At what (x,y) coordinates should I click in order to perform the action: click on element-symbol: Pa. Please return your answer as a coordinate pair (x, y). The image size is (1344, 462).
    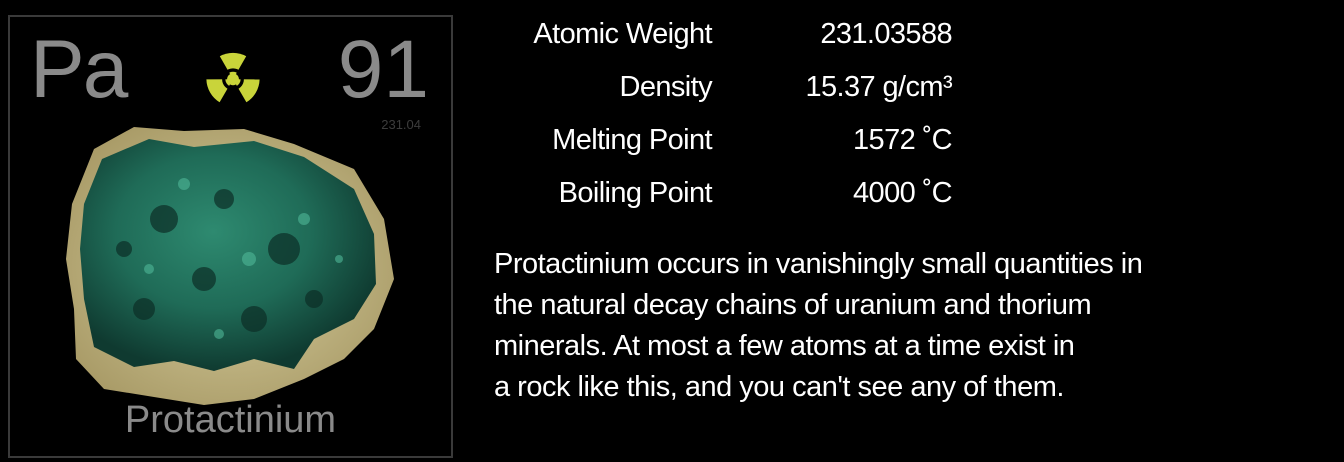
    Looking at the image, I should click on (79, 69).